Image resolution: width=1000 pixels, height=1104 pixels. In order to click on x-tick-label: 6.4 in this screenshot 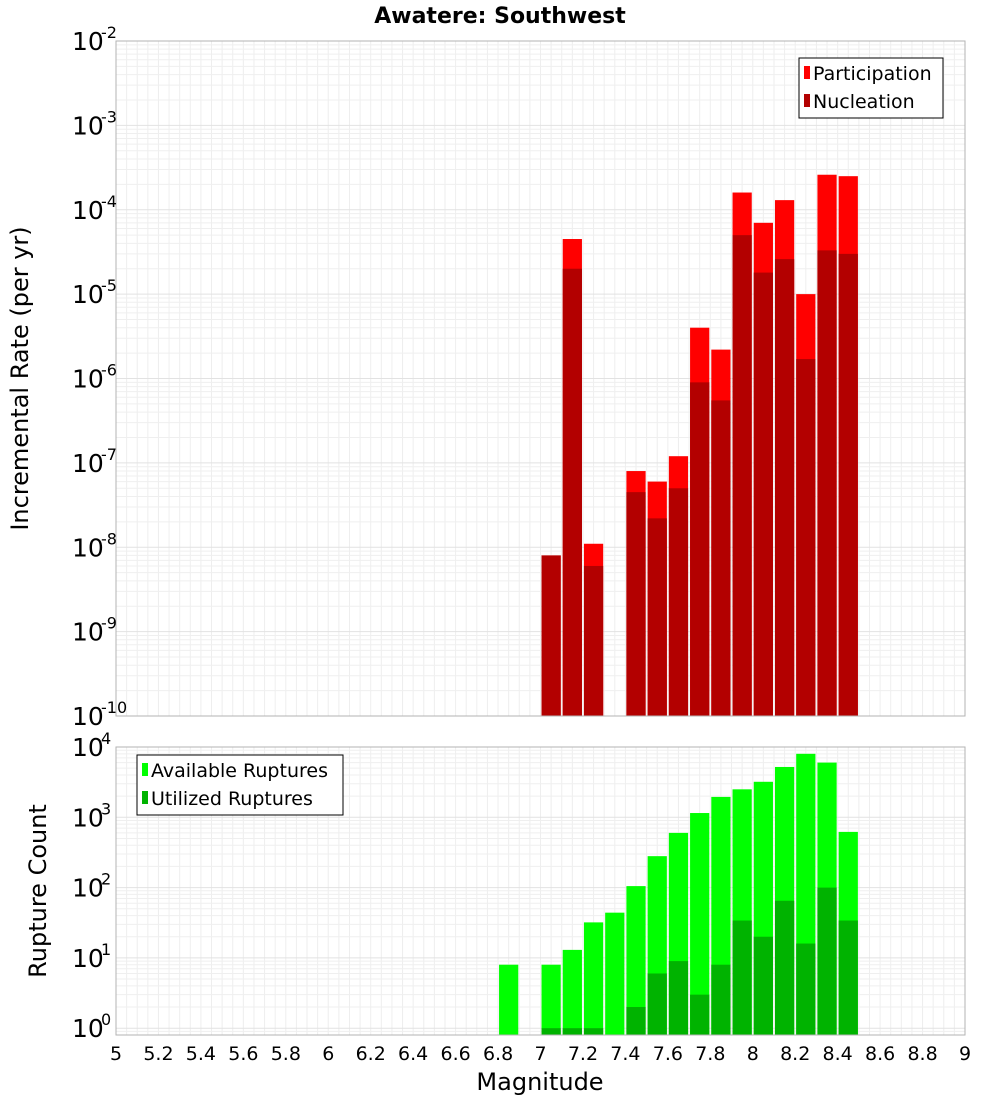, I will do `click(413, 1054)`.